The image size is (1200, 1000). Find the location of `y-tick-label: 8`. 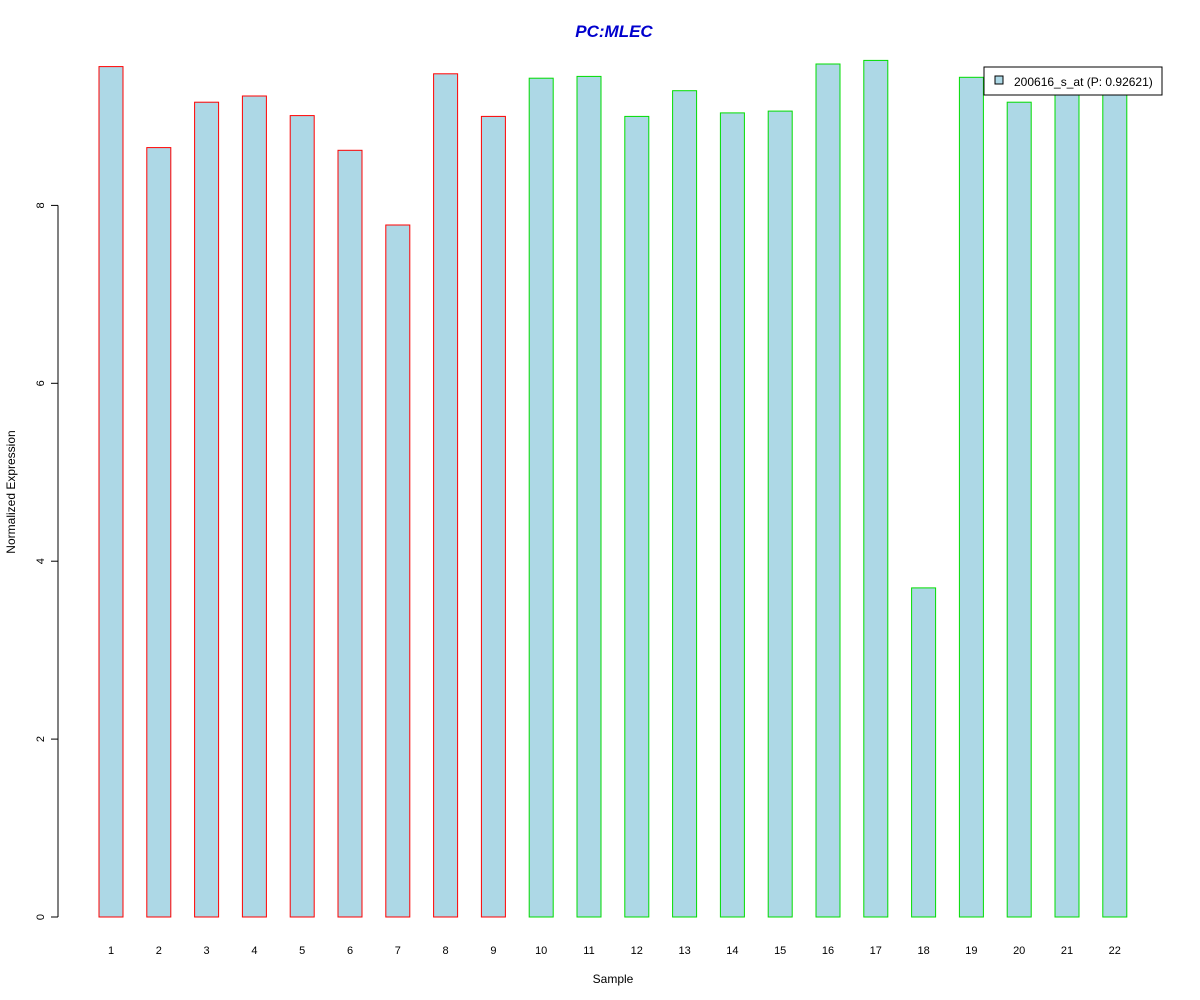

y-tick-label: 8 is located at coordinates (41, 205).